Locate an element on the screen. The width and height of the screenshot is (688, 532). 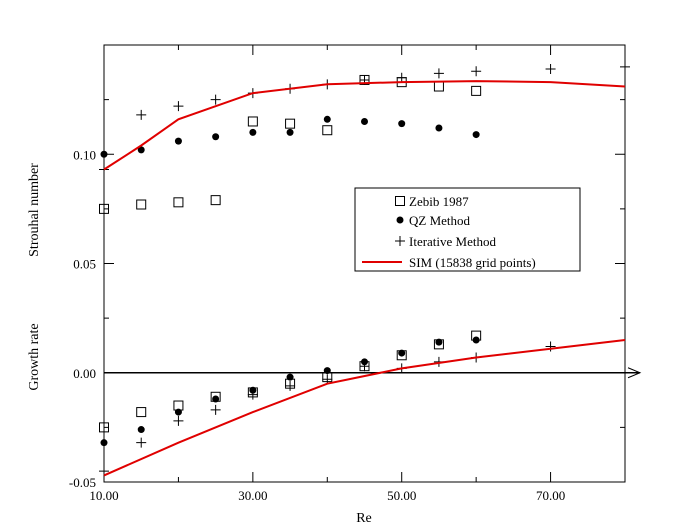
x-tick-label: 50.00 is located at coordinates (401, 495).